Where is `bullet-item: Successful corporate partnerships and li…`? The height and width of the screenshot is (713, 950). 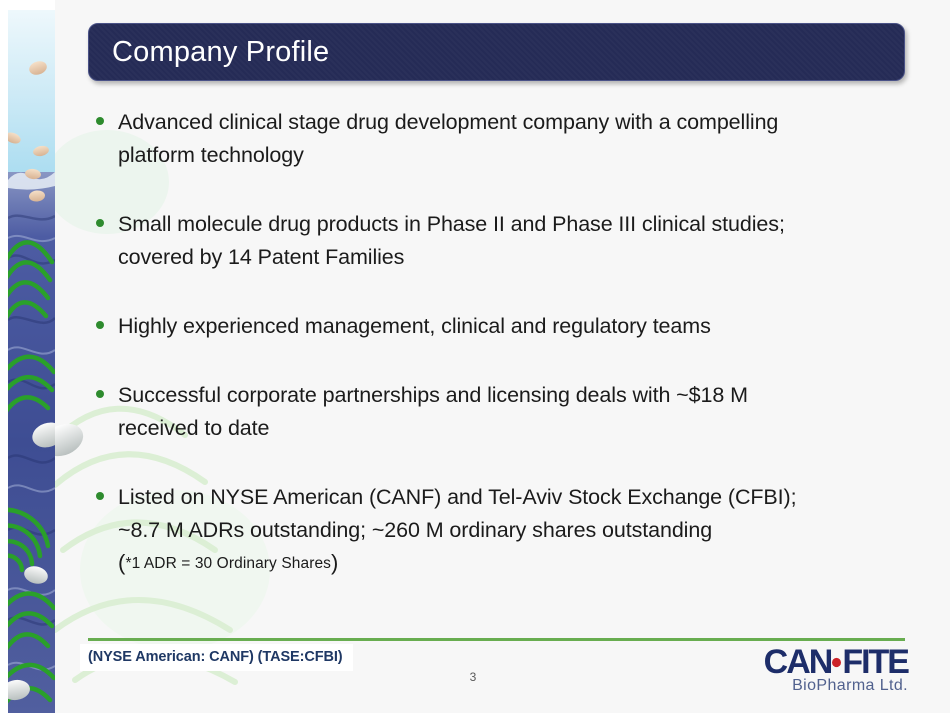
bullet-item: Successful corporate partnerships and li… is located at coordinates (496, 412).